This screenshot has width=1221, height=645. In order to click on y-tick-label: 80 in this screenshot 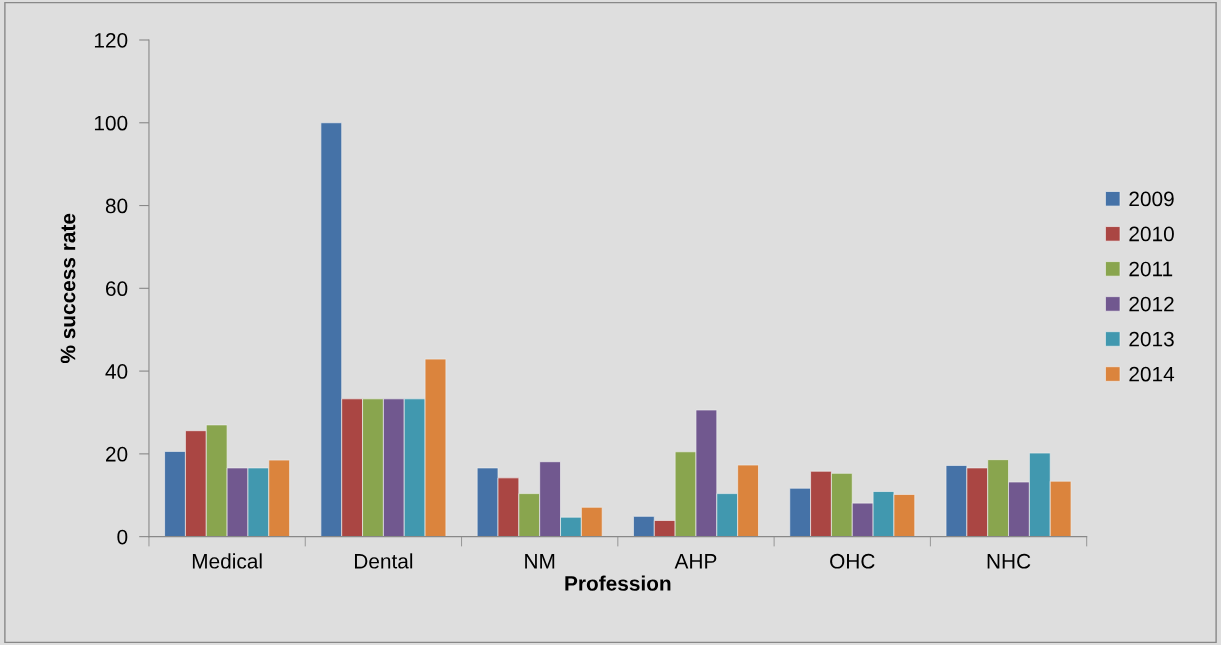, I will do `click(116, 206)`.